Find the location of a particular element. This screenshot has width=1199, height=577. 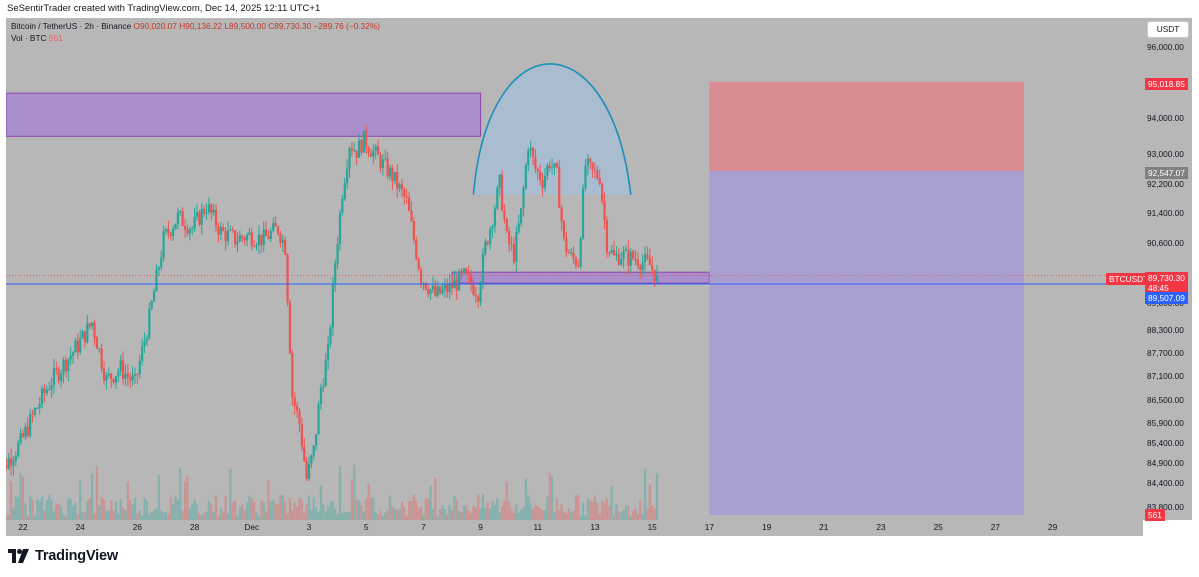

entry-level-tag: 92,547.07 is located at coordinates (1166, 173).